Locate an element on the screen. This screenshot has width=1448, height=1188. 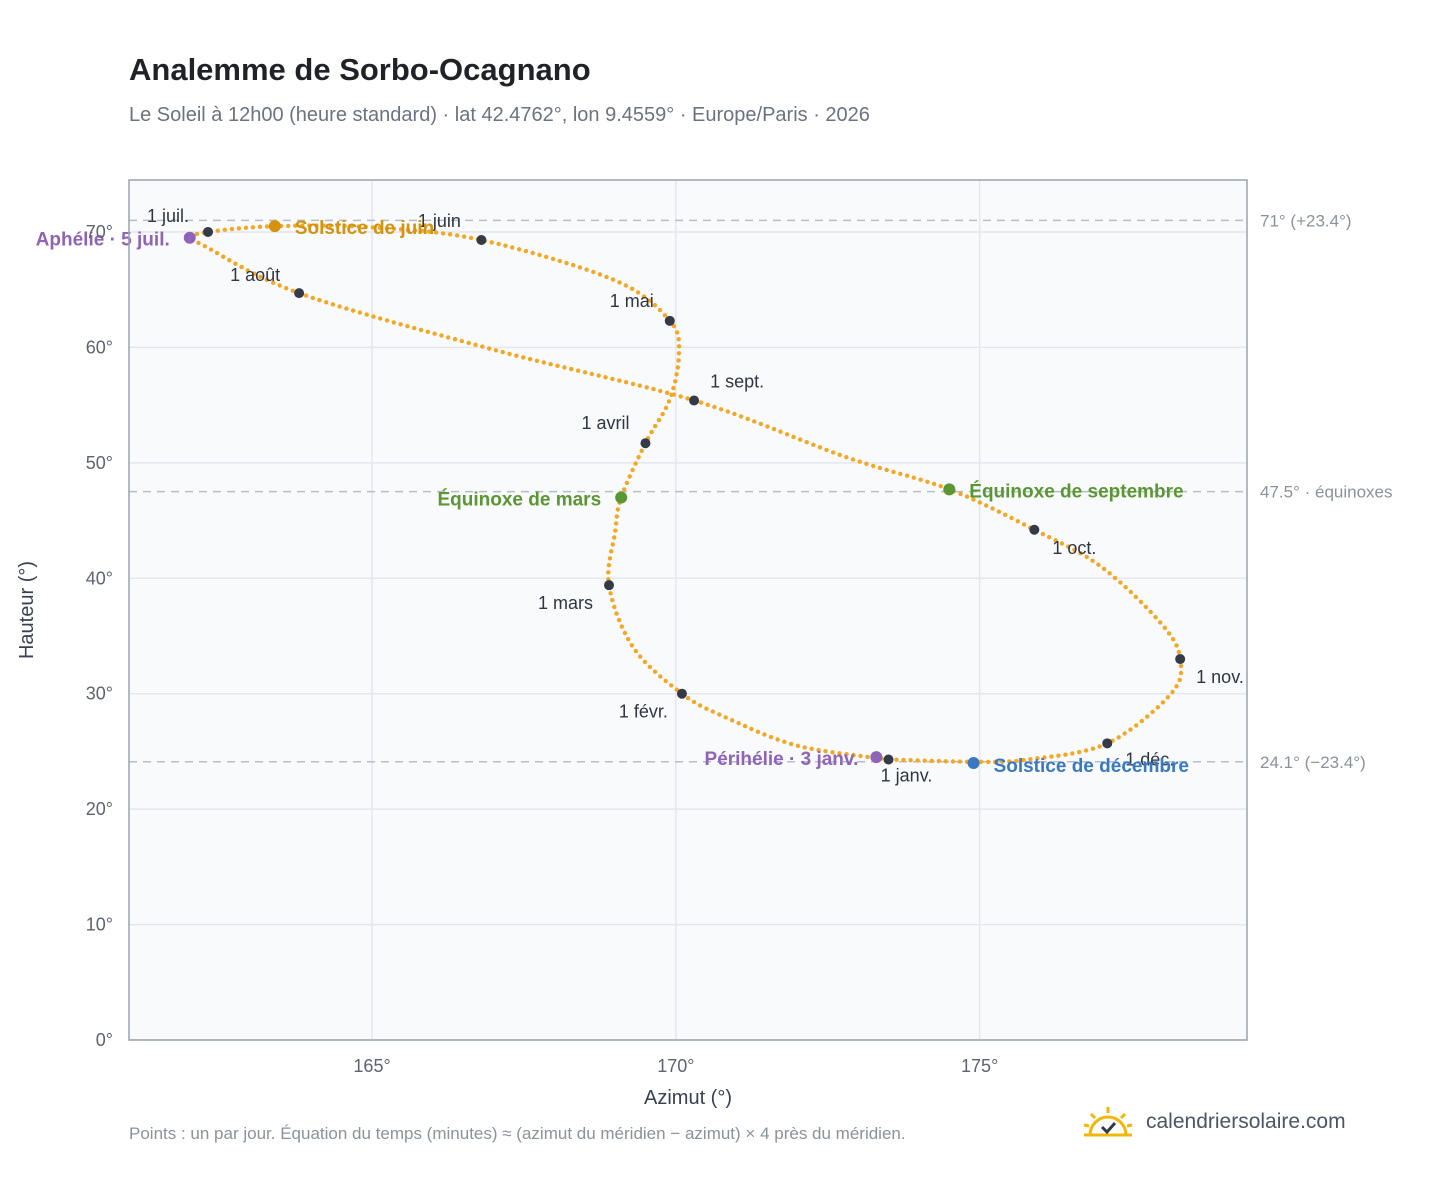
brand: calendriersolaire.com is located at coordinates (1214, 1122).